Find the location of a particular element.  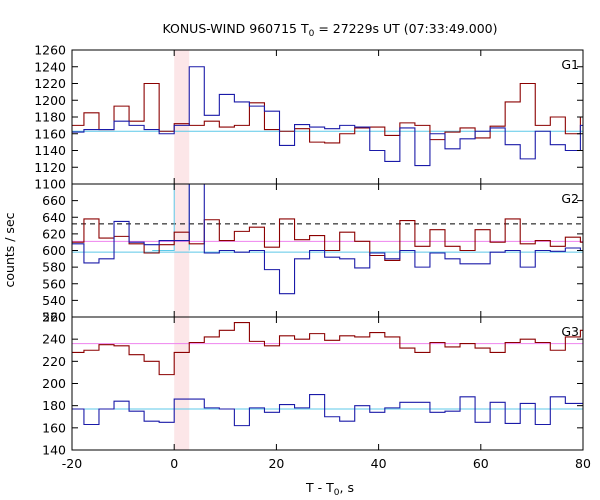

panel-g1-label: G1 is located at coordinates (570, 64).